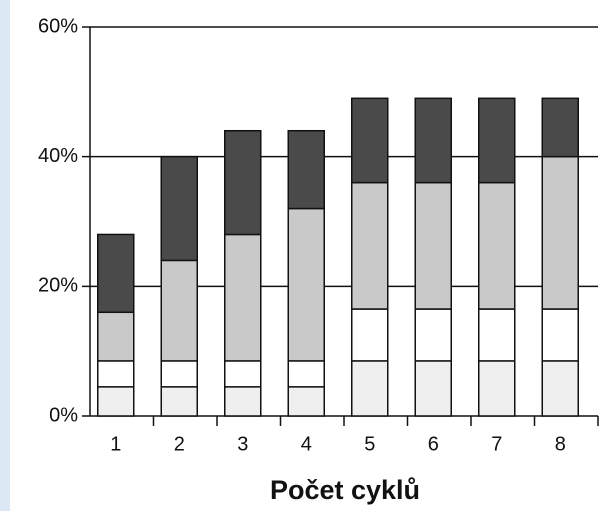 The height and width of the screenshot is (511, 600). What do you see at coordinates (58, 286) in the screenshot?
I see `y-tick-label: 20%` at bounding box center [58, 286].